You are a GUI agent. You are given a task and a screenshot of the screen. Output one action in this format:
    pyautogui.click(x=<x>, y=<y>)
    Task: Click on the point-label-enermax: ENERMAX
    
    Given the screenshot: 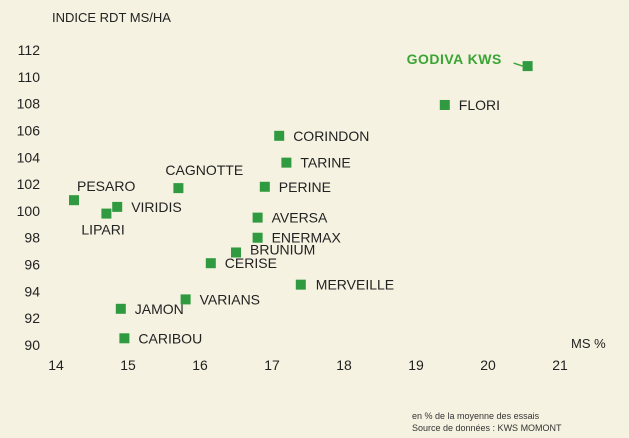 What is the action you would take?
    pyautogui.click(x=307, y=238)
    